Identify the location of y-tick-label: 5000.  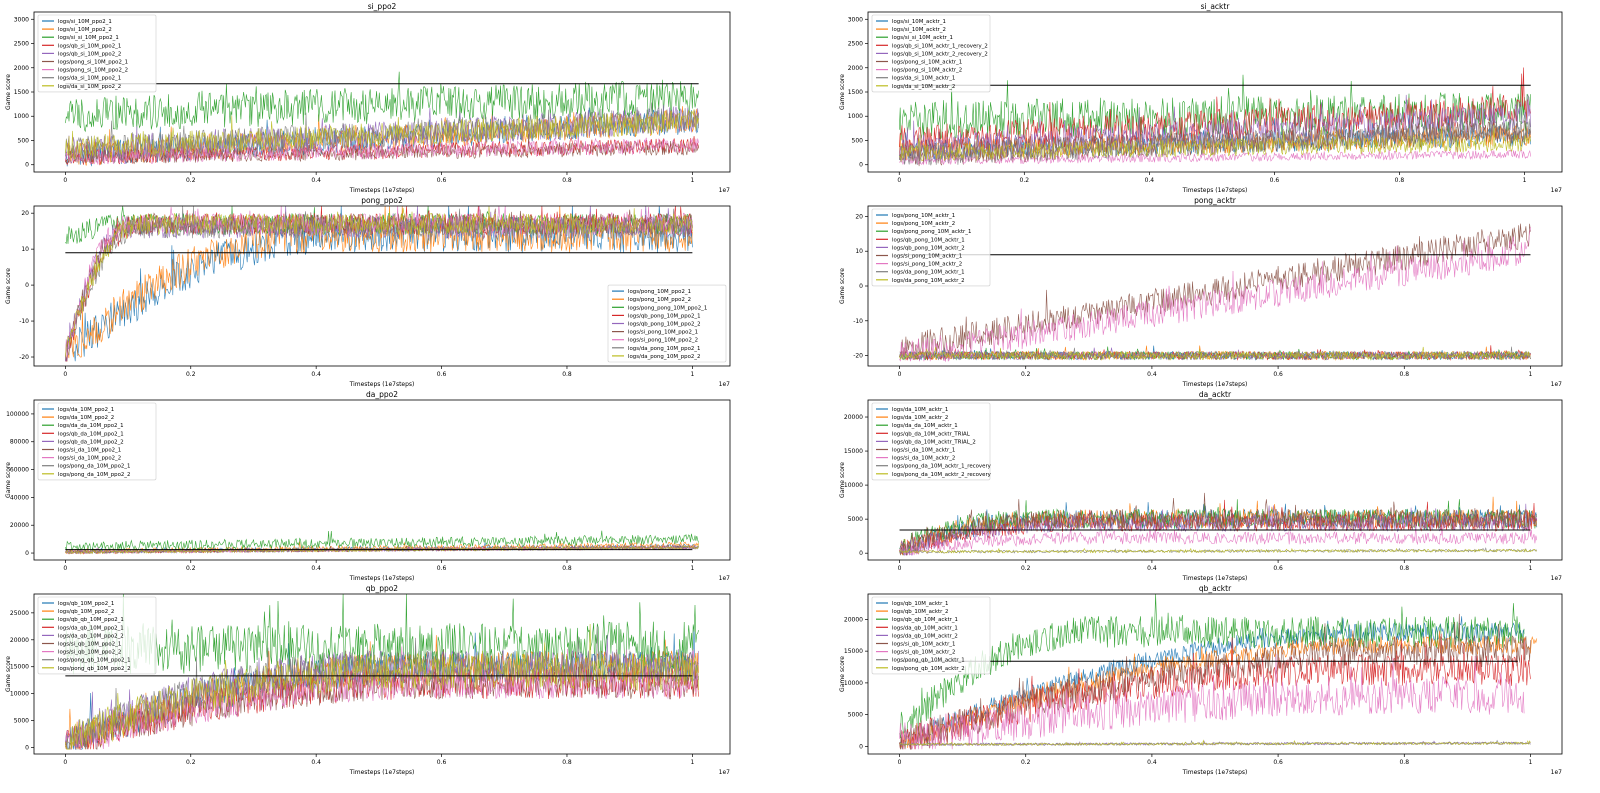
(855, 715).